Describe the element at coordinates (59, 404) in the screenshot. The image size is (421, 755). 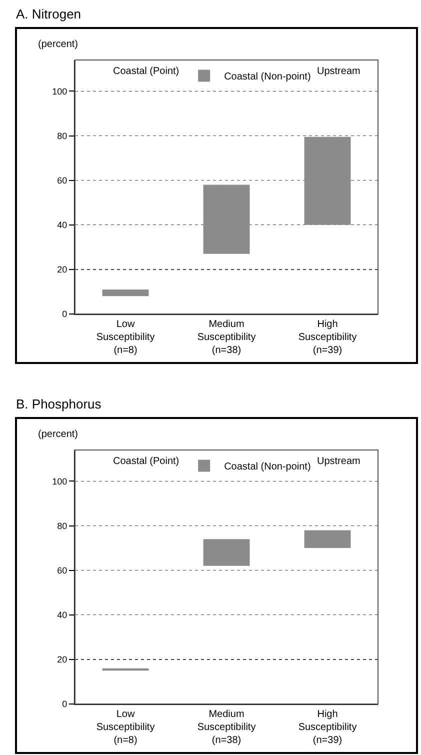
I see `chart-title: B. Phosphorus` at that location.